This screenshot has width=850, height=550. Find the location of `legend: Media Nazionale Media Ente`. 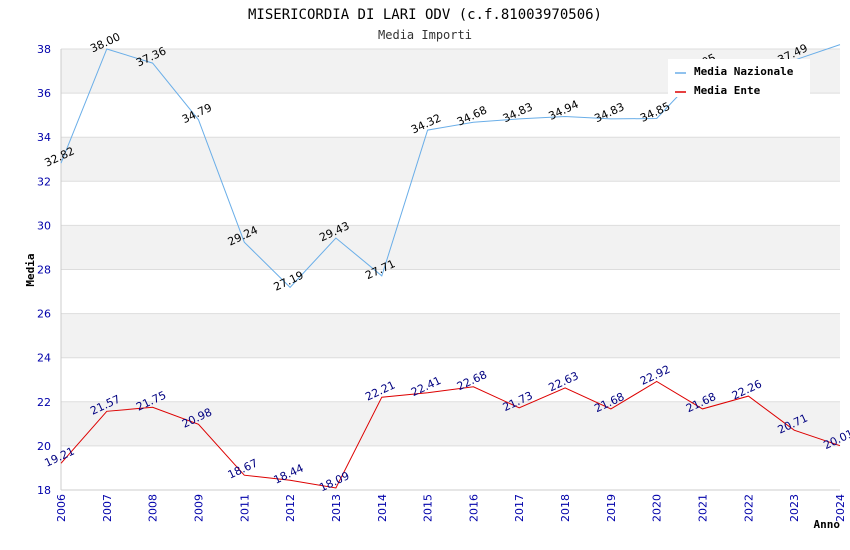

legend: Media Nazionale Media Ente is located at coordinates (739, 78).